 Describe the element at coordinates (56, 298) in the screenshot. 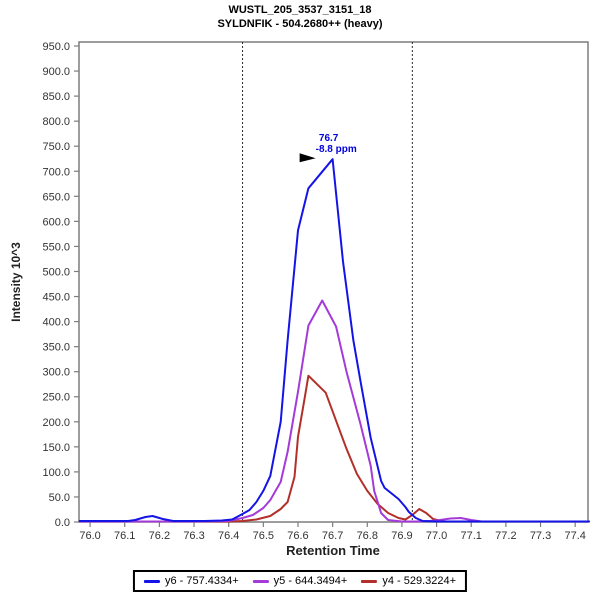

I see `y-tick-label: 450.0` at that location.